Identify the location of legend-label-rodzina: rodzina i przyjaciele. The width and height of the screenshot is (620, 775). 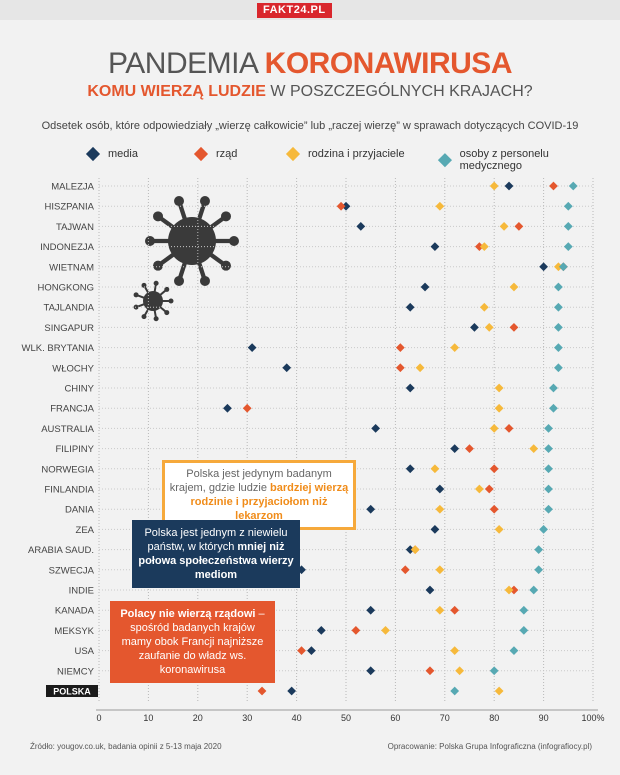
(356, 154).